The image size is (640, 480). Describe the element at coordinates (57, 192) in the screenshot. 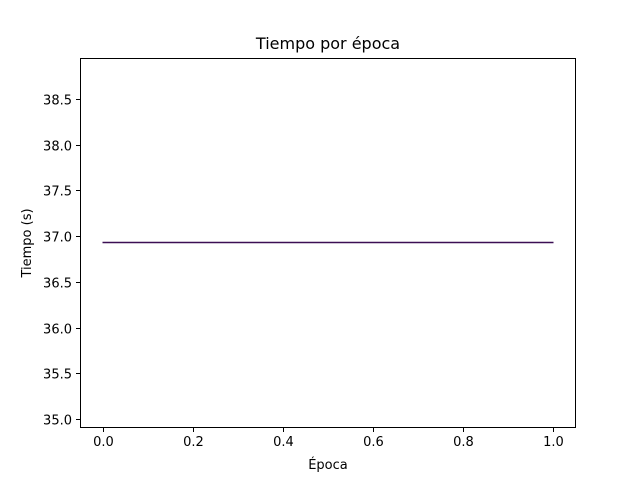

I see `y-tick-label: 37.5` at that location.